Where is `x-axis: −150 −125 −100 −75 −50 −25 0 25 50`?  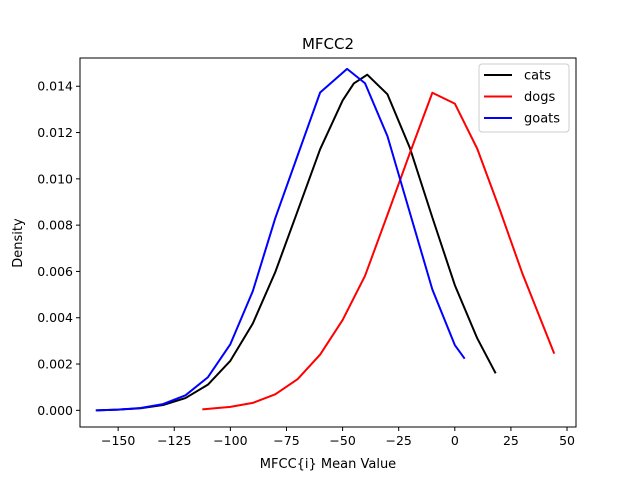
x-axis: −150 −125 −100 −75 −50 −25 0 25 50 is located at coordinates (338, 437).